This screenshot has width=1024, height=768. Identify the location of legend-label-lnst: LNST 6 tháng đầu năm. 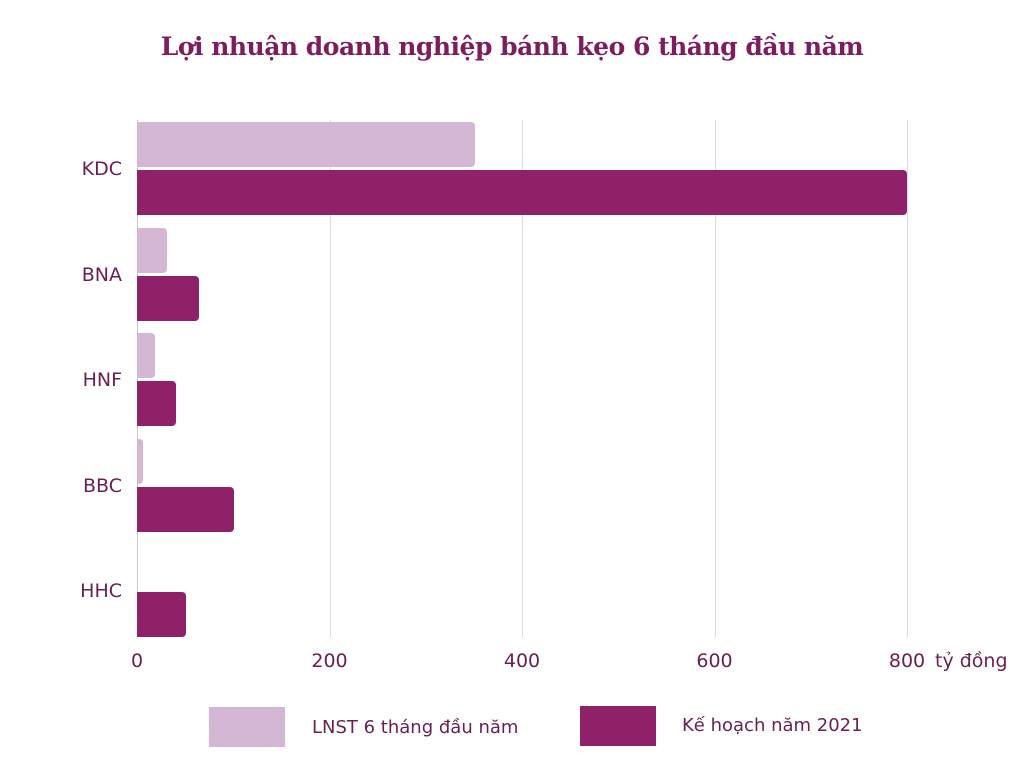
(415, 727).